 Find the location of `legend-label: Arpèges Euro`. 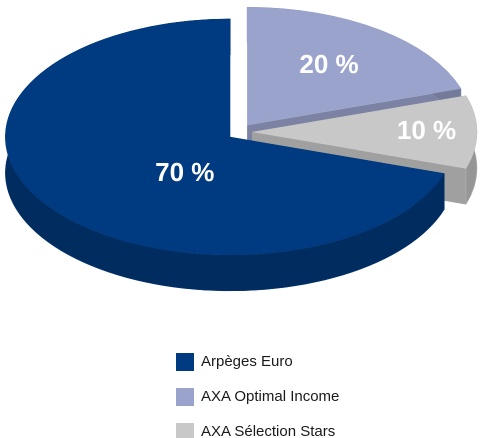

legend-label: Arpèges Euro is located at coordinates (247, 361).